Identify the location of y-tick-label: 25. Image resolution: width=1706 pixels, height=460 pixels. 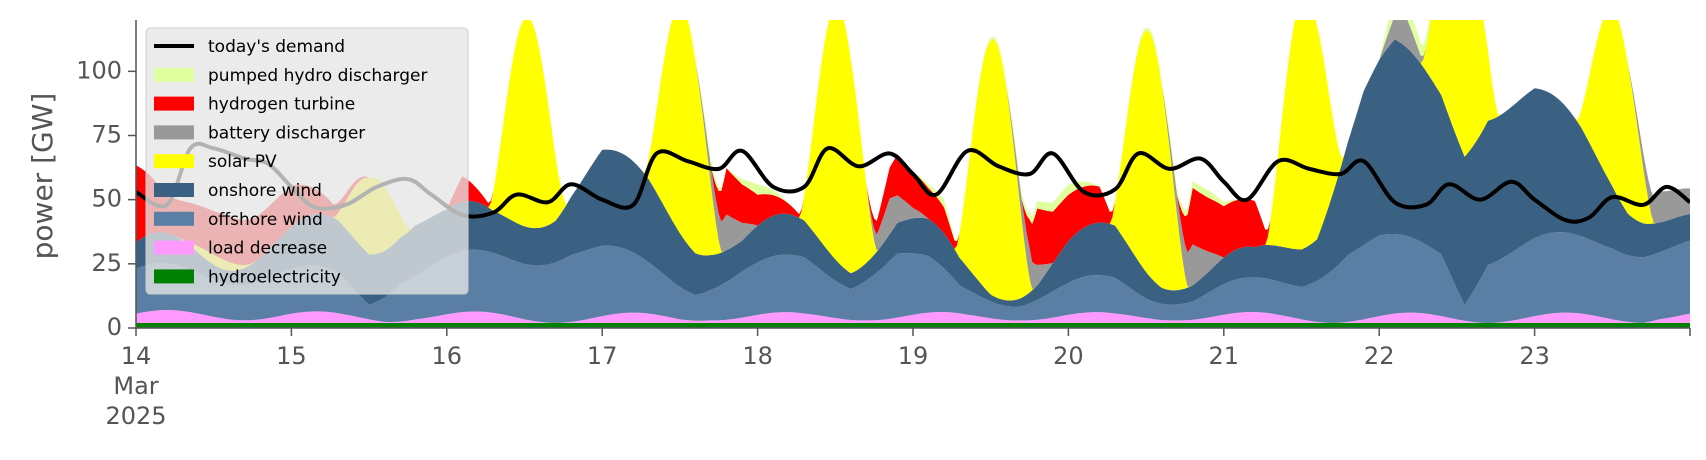
(106, 263).